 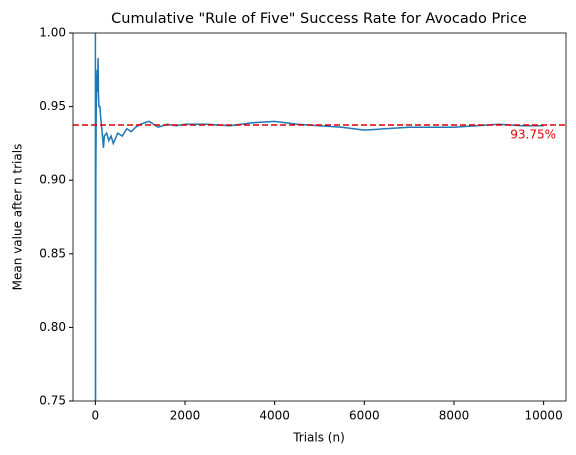 I want to click on x-tick-label: 10000, so click(x=544, y=416).